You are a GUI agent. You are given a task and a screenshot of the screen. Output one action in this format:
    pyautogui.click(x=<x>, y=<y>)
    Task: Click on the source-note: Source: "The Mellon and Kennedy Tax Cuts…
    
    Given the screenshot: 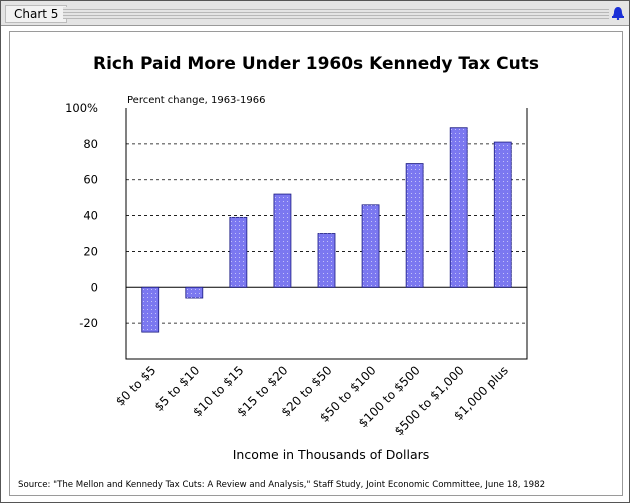 What is the action you would take?
    pyautogui.click(x=281, y=485)
    